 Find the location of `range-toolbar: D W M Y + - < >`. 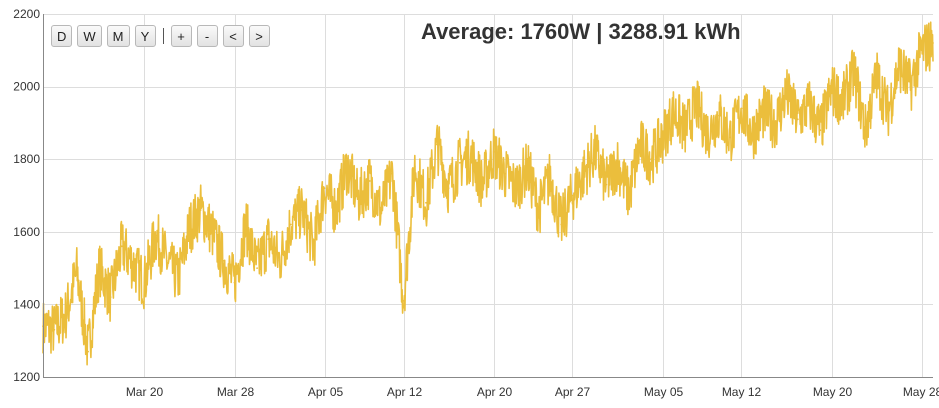

range-toolbar: D W M Y + - < > is located at coordinates (163, 36).